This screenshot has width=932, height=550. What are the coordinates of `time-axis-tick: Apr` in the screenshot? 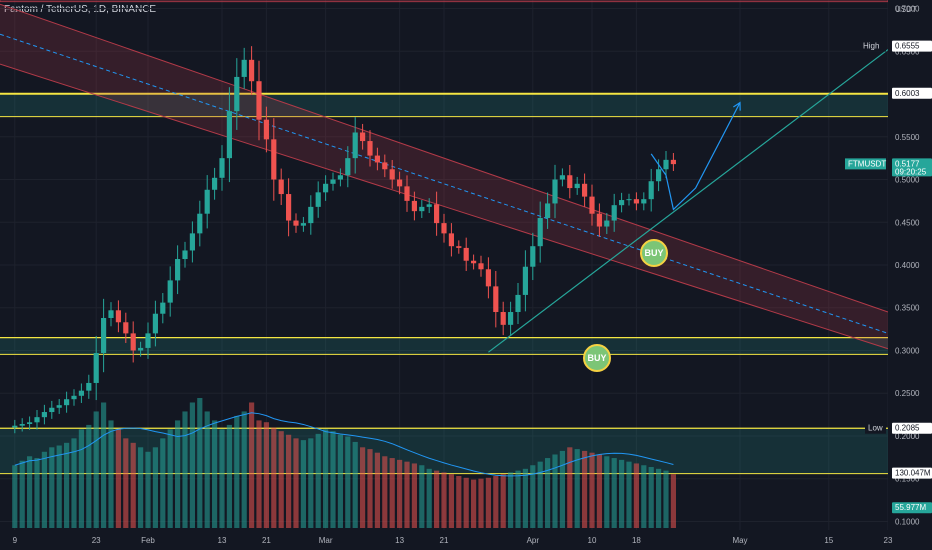 It's located at (533, 540).